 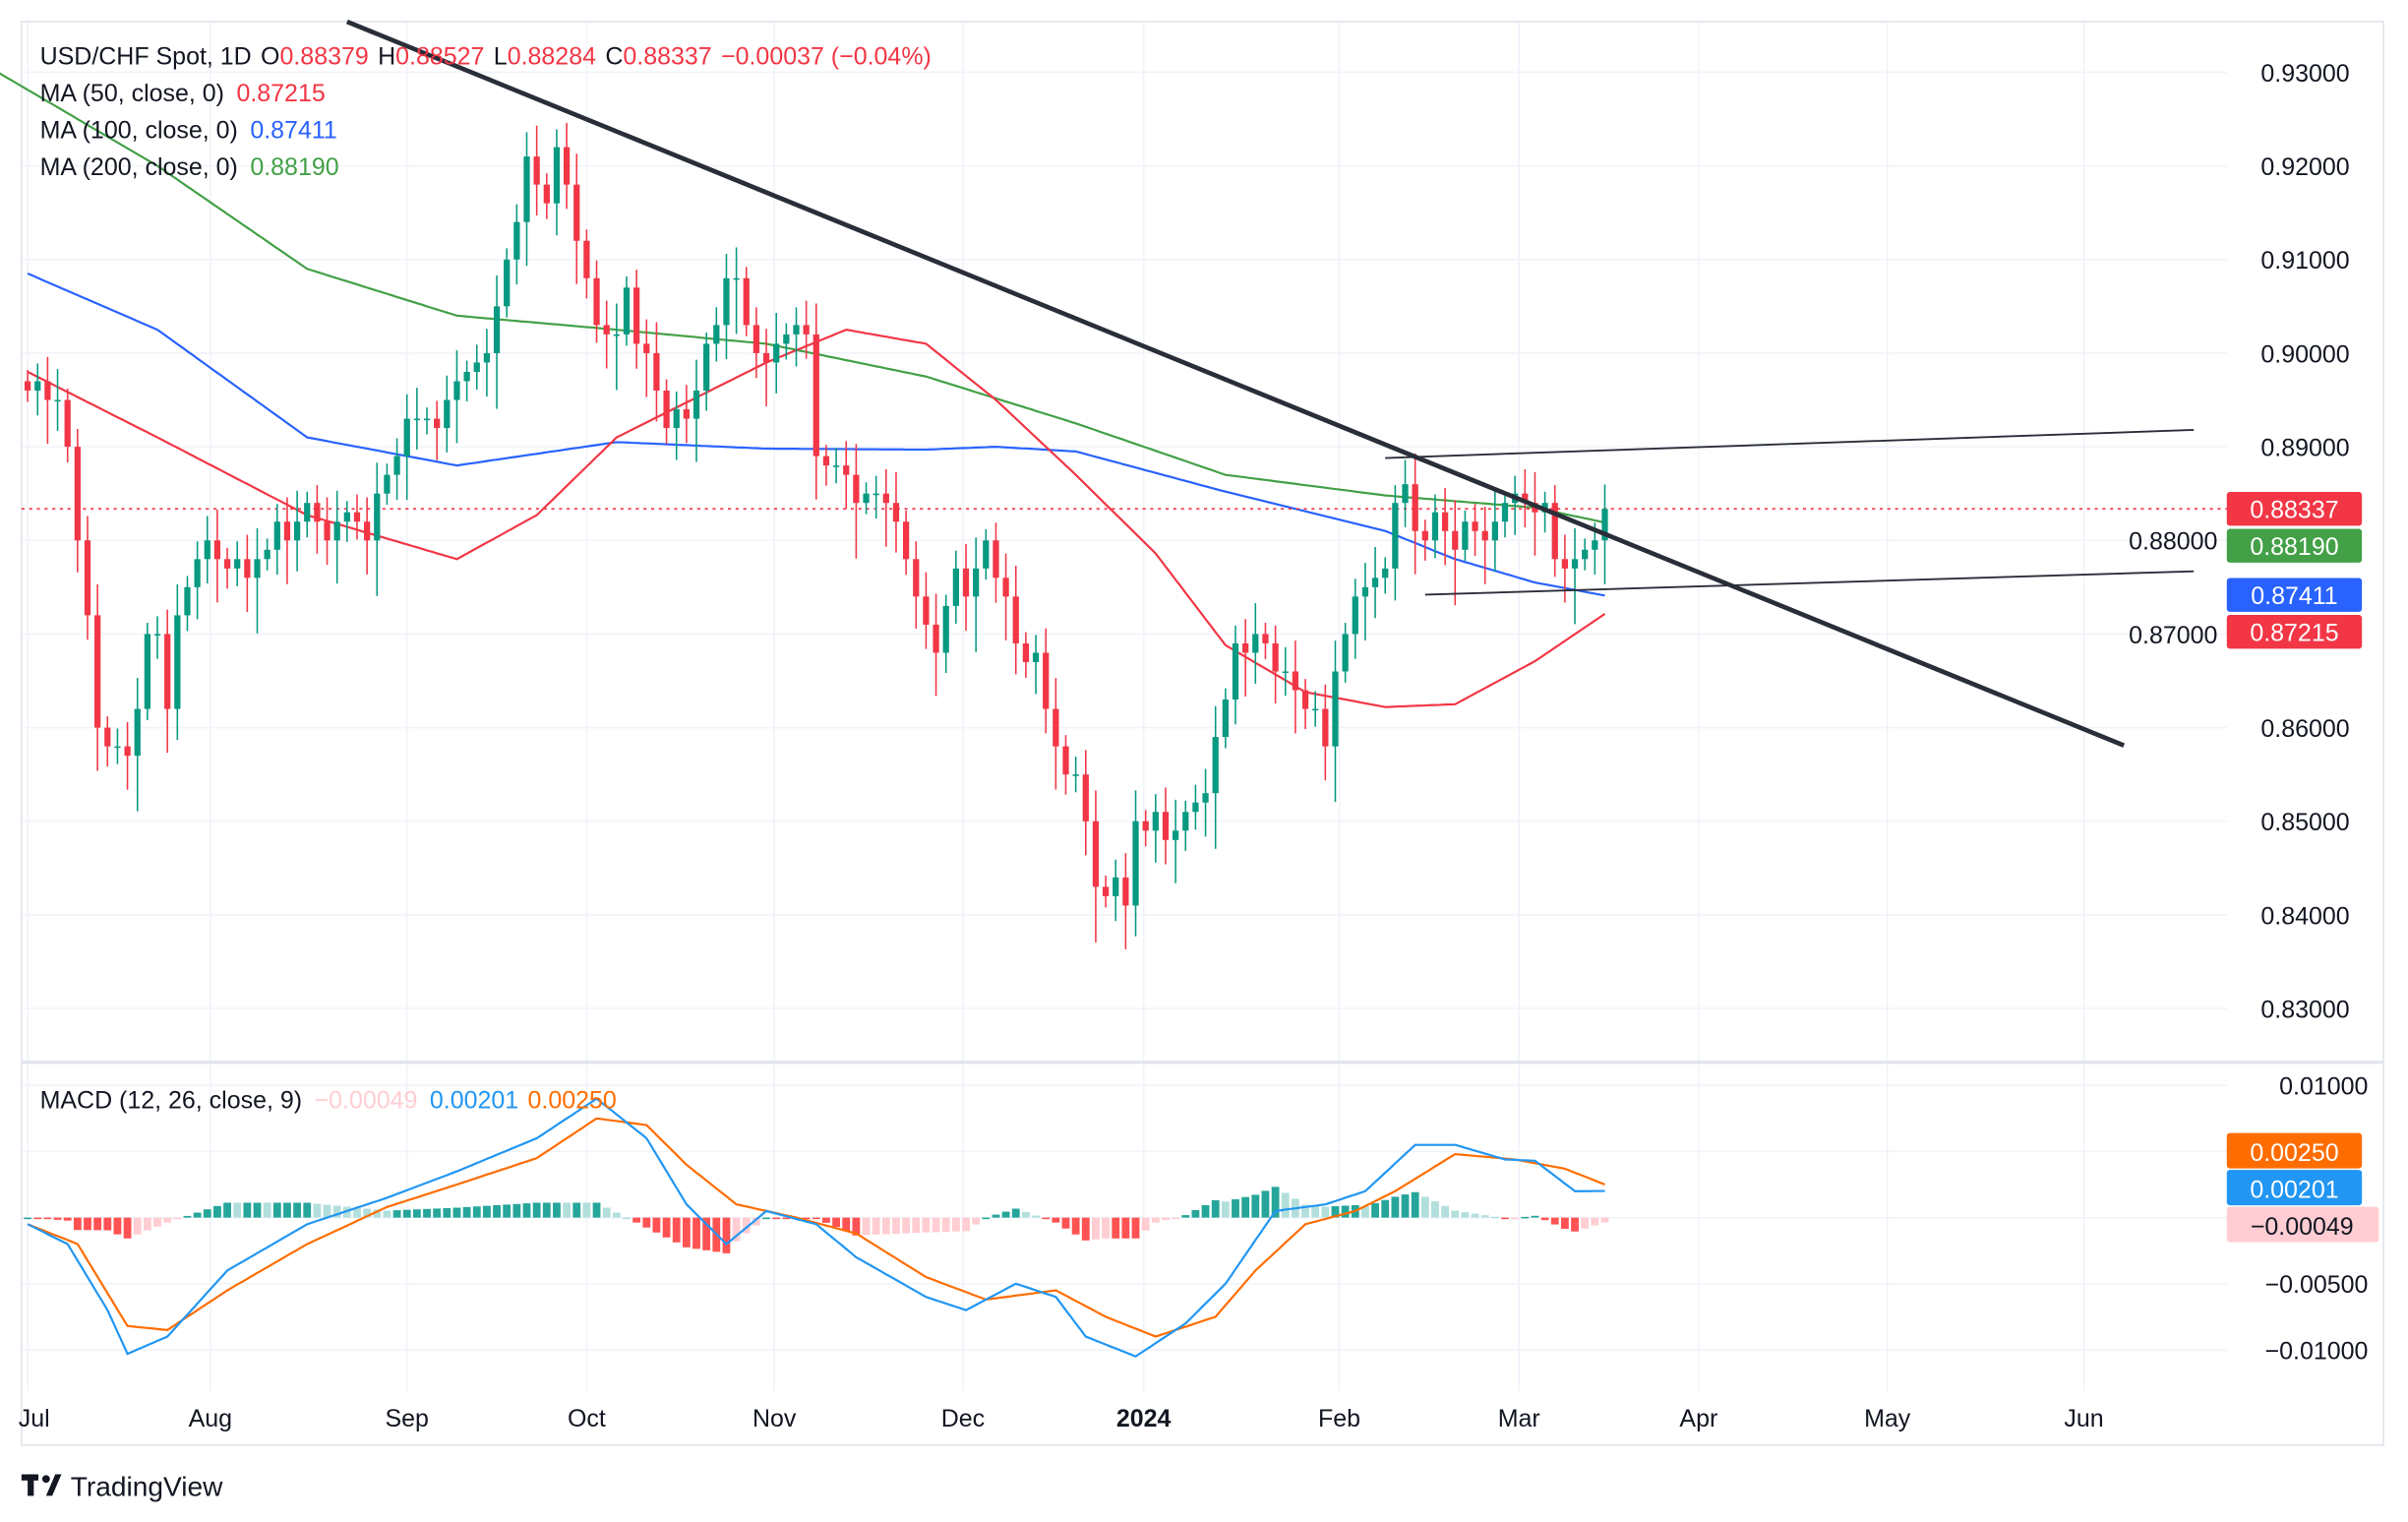 I want to click on time-axis: Jul Aug Sep Oct Nov Dec 2024 Feb Mar Apr May Jun, so click(x=1061, y=1418).